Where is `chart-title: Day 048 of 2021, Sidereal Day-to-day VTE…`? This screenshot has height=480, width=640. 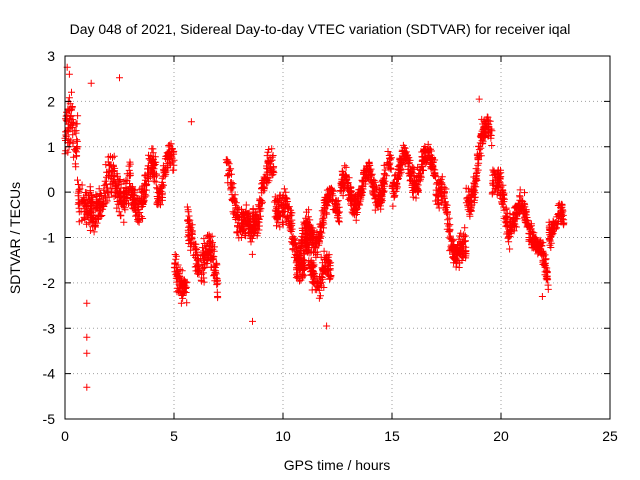 chart-title: Day 048 of 2021, Sidereal Day-to-day VTE… is located at coordinates (320, 29).